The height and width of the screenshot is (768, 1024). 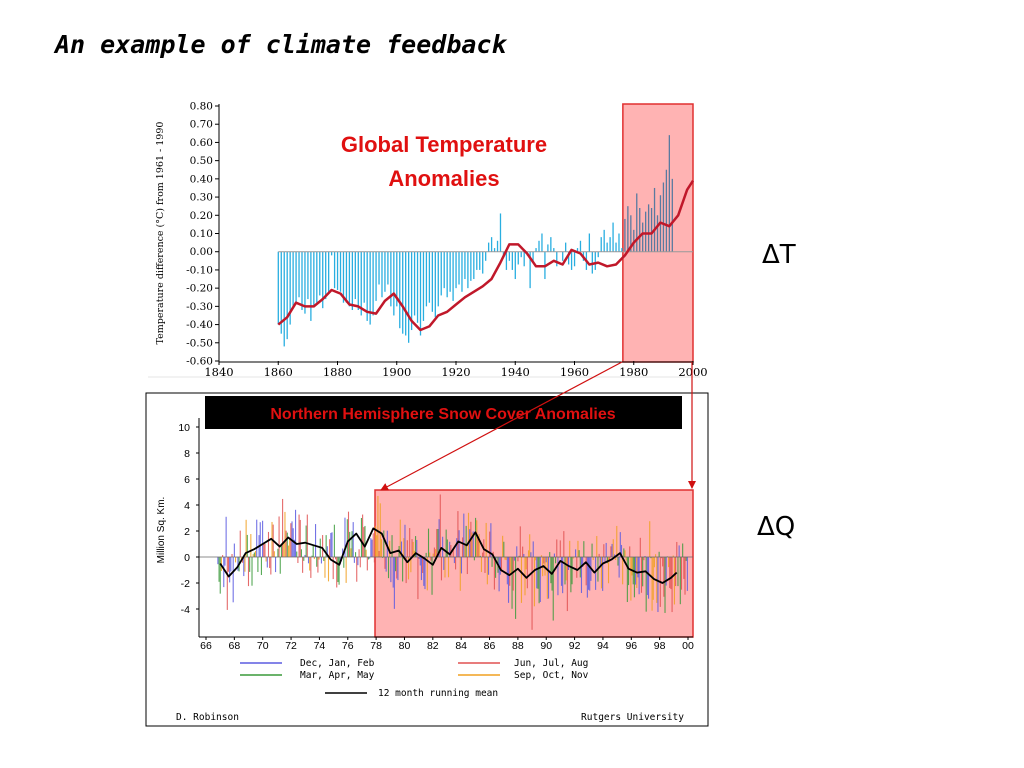 I want to click on temp-y-tick-label: 0.30, so click(x=201, y=198).